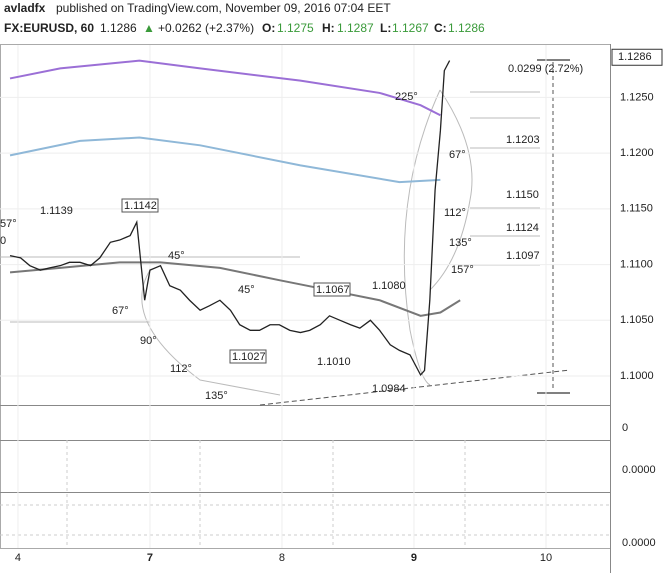  I want to click on x-tick-label: 8, so click(282, 558).